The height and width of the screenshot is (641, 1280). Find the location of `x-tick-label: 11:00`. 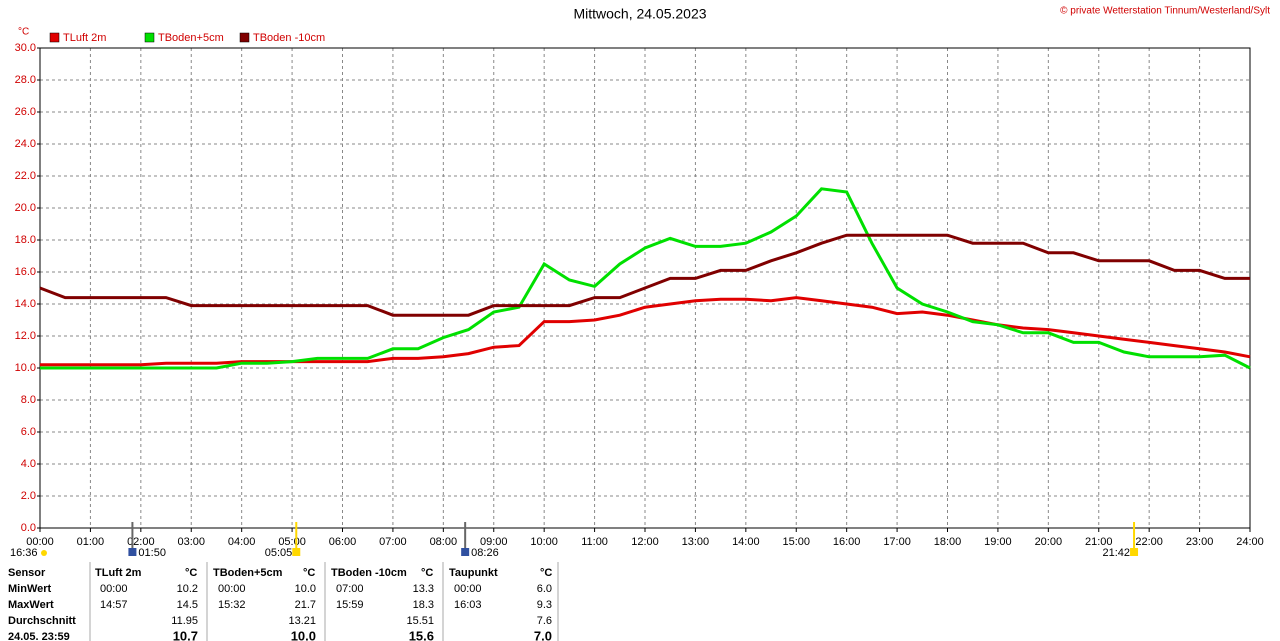

x-tick-label: 11:00 is located at coordinates (594, 542).